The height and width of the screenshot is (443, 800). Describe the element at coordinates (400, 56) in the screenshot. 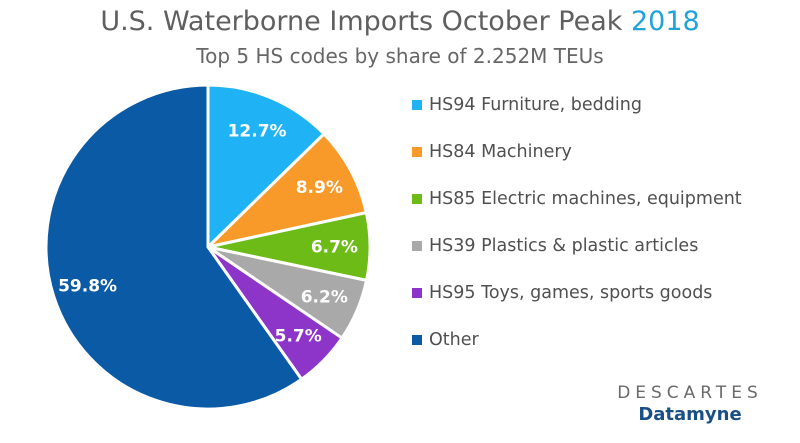

I see `chart-subtitle: Top 5 HS codes by share of 2.252M TEUs` at that location.